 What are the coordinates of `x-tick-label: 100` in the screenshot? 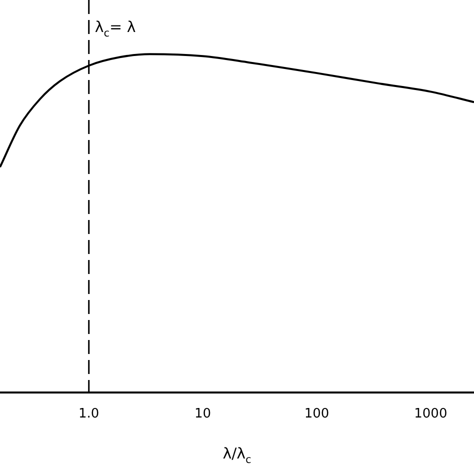 It's located at (317, 414).